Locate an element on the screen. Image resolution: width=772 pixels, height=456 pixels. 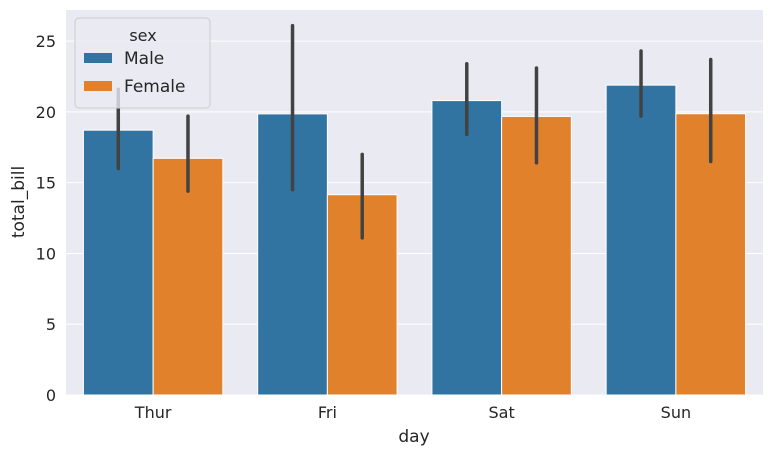
y-axis-label: total_bill is located at coordinates (19, 202).